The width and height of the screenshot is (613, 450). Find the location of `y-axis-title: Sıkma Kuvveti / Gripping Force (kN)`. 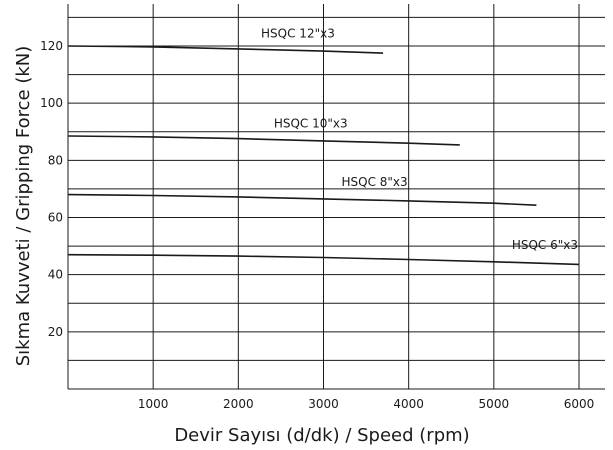

y-axis-title: Sıkma Kuvveti / Gripping Force (kN) is located at coordinates (23, 206).